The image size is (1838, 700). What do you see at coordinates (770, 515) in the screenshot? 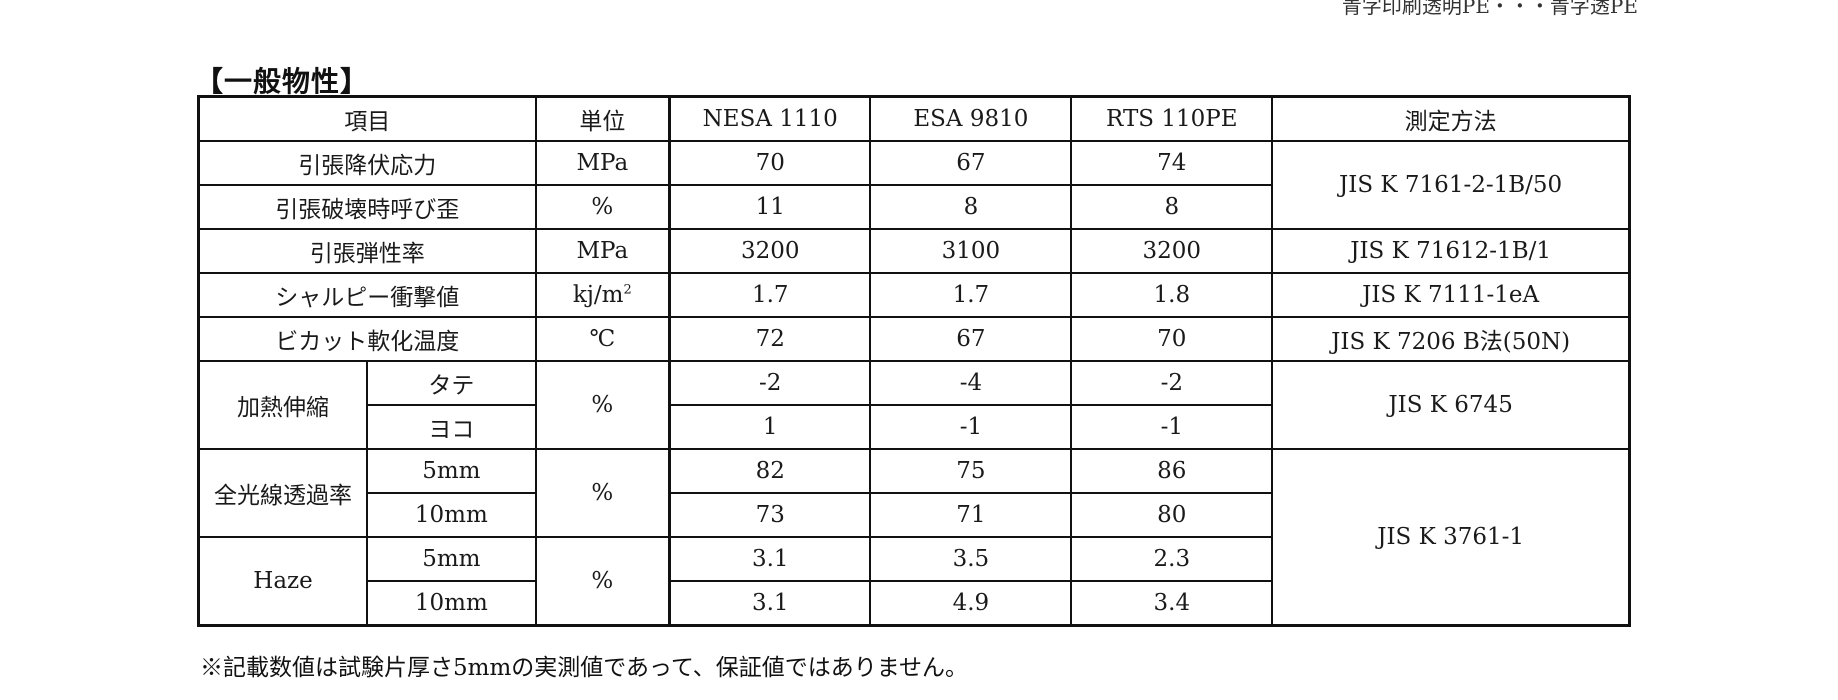
I see `value-cell: 73` at bounding box center [770, 515].